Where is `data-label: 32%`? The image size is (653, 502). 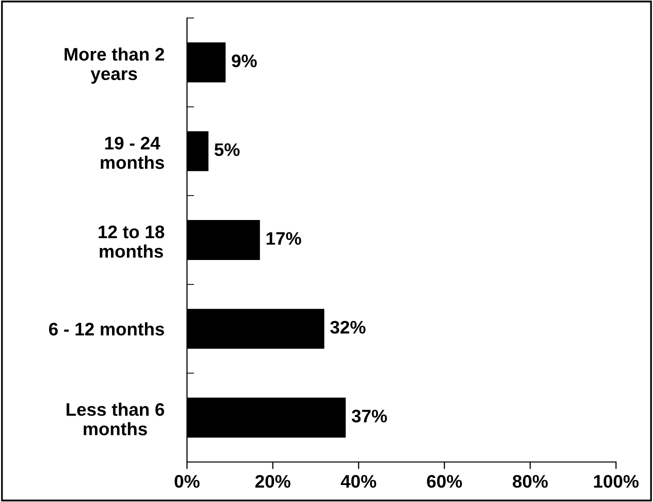 data-label: 32% is located at coordinates (348, 327).